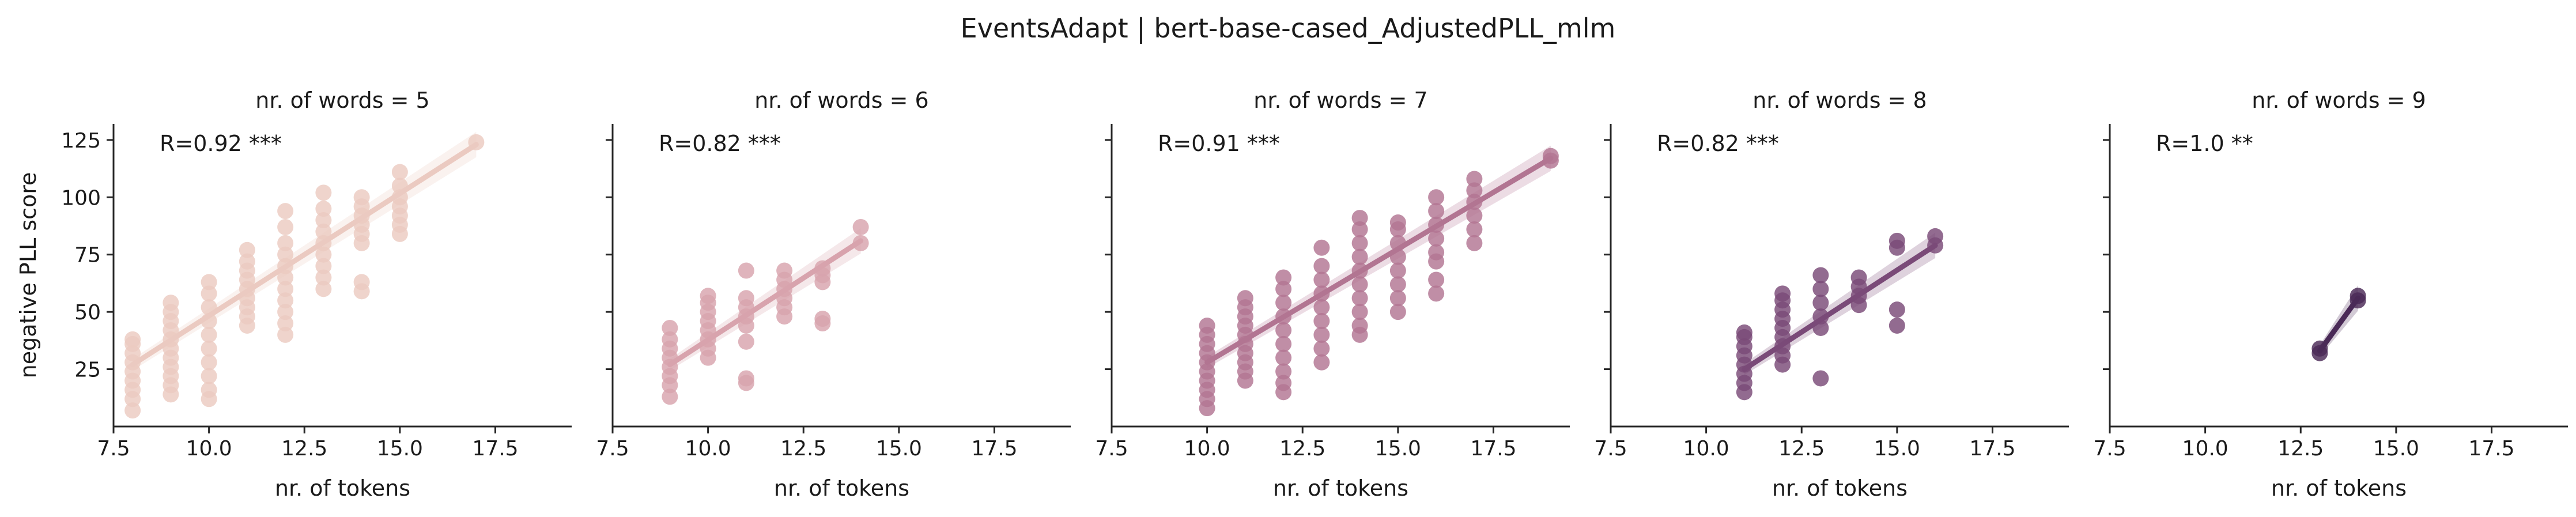  I want to click on panel-title: nr. of words = 9, so click(2339, 100).